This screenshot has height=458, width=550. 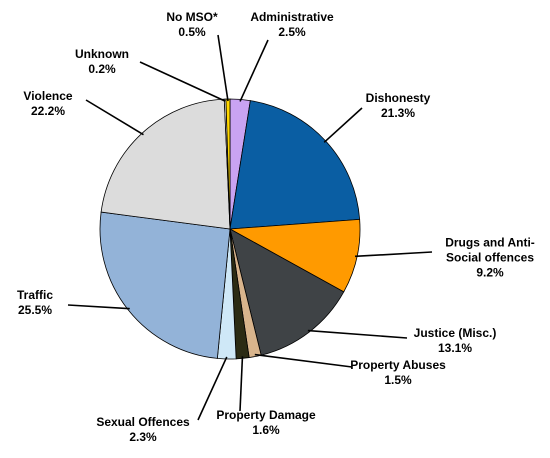 I want to click on category-label: Dishonesty, so click(x=398, y=98).